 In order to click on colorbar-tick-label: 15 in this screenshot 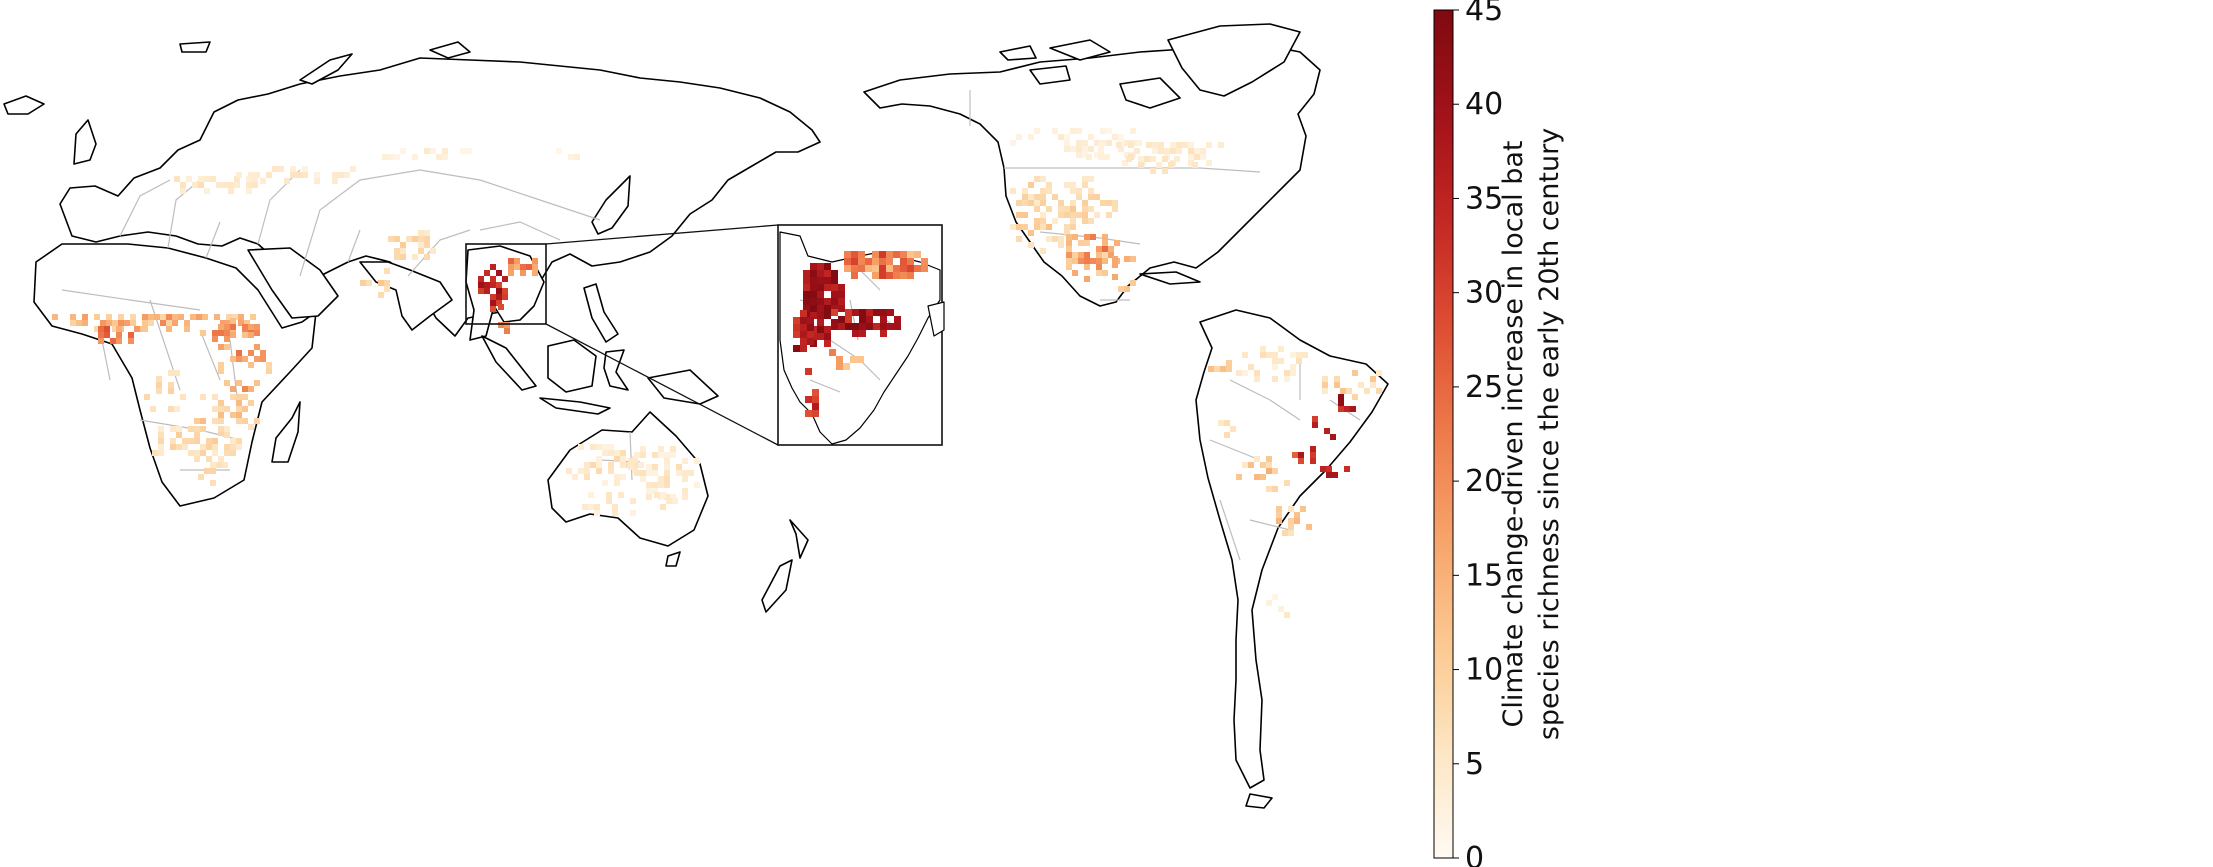, I will do `click(1484, 575)`.